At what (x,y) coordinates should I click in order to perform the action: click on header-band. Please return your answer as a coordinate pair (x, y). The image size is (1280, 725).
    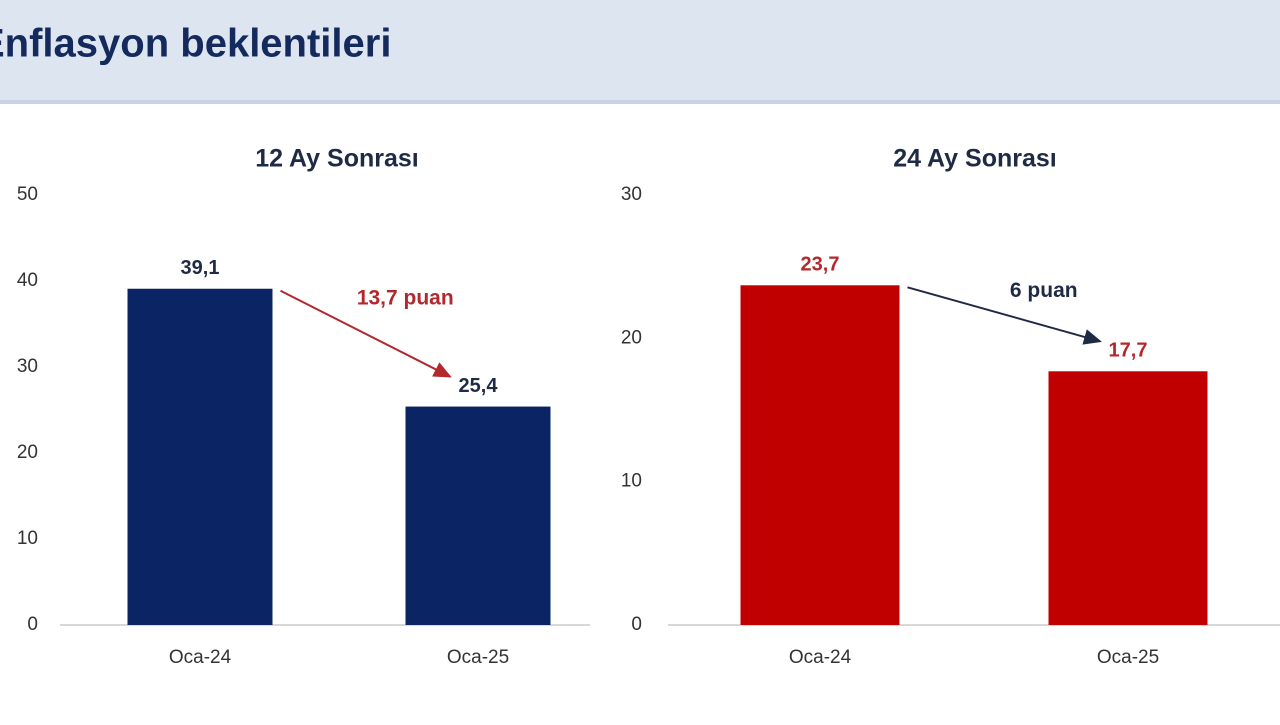
    Looking at the image, I should click on (640, 50).